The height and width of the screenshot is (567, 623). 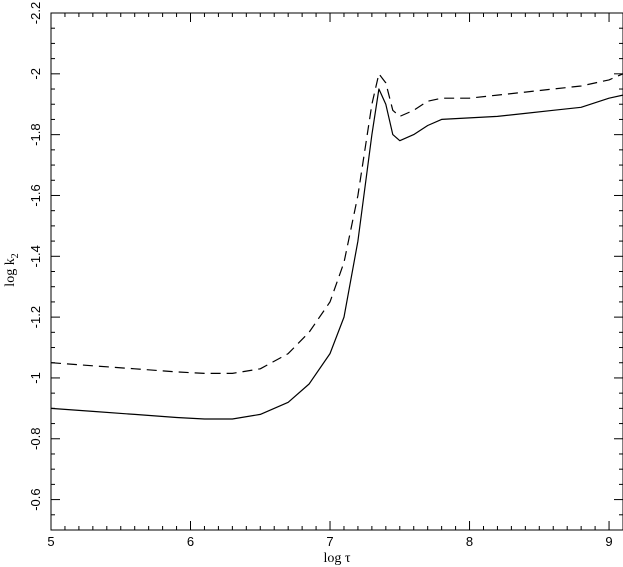 What do you see at coordinates (329, 541) in the screenshot?
I see `x-tick-label: 7` at bounding box center [329, 541].